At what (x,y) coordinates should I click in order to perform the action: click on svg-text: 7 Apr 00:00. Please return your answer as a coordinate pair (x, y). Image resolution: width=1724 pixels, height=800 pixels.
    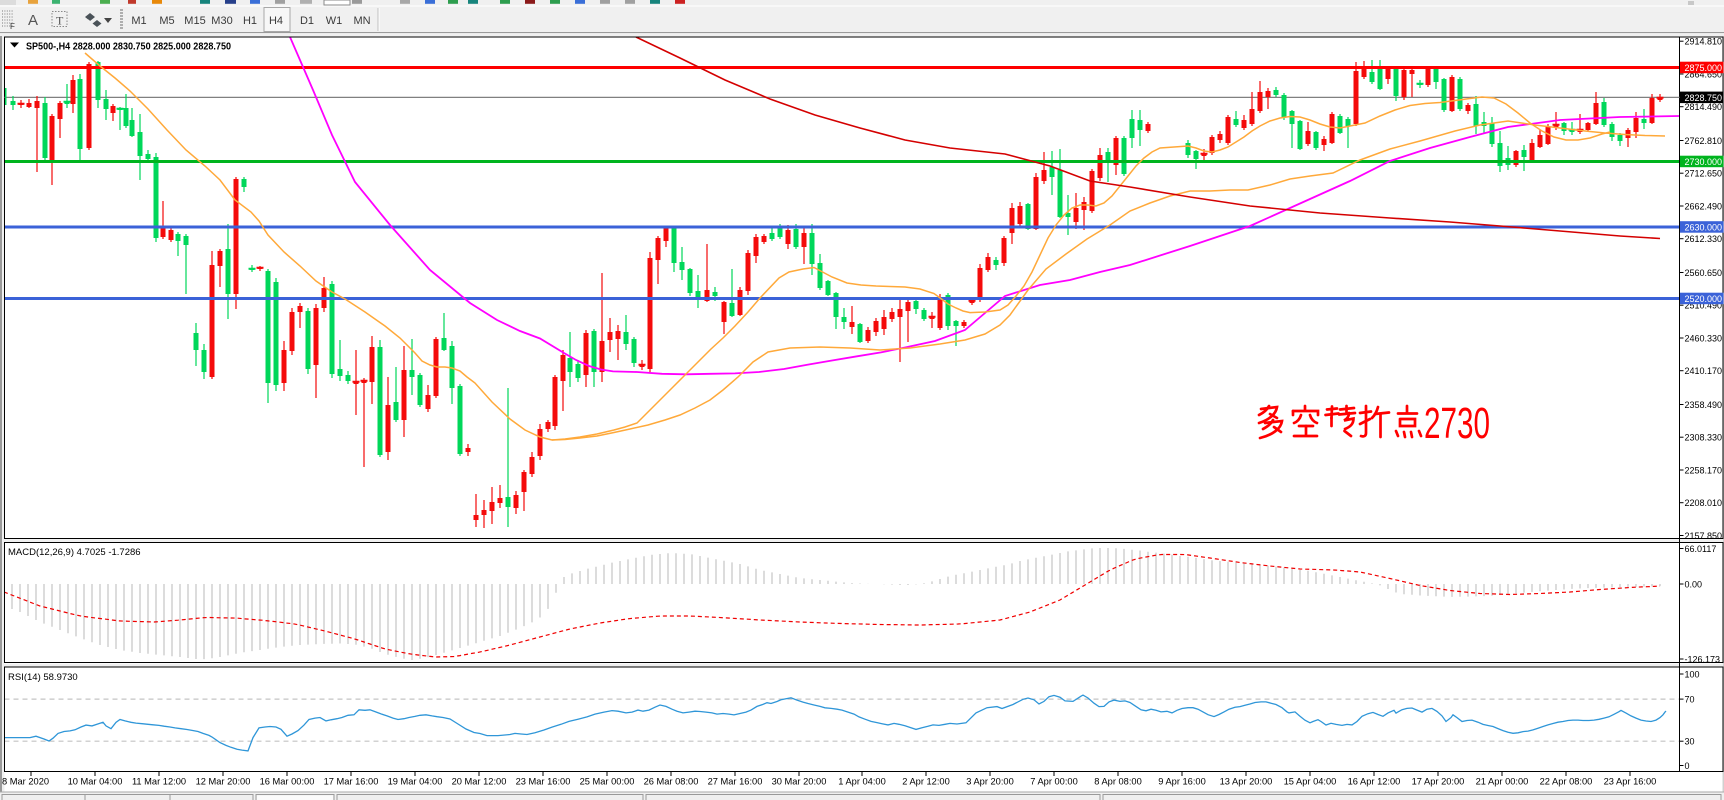
    Looking at the image, I should click on (1054, 782).